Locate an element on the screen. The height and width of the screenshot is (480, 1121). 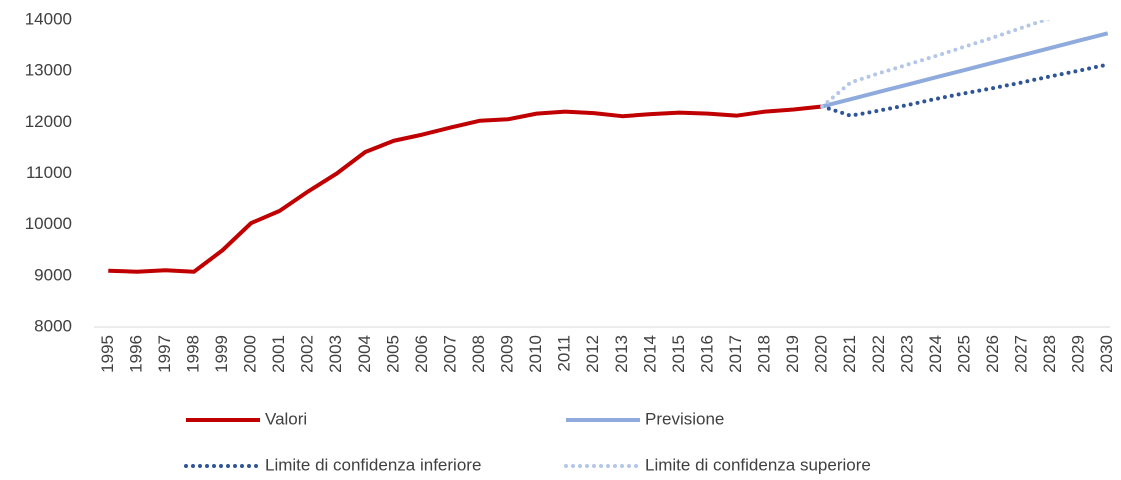
x-tick-label: 2005 is located at coordinates (392, 354).